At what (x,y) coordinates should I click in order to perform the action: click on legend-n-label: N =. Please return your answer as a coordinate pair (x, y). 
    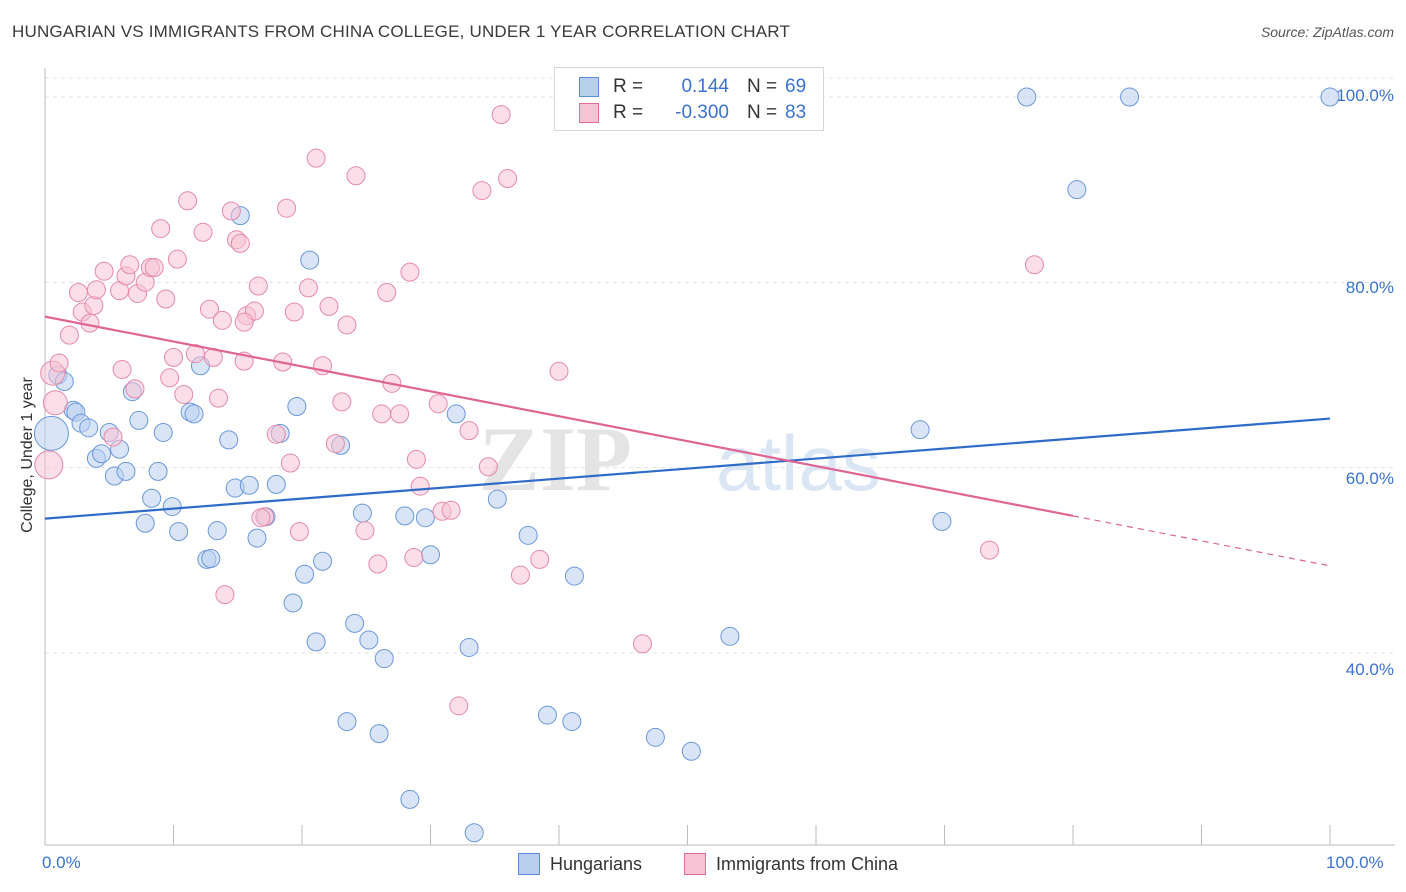
    Looking at the image, I should click on (762, 112).